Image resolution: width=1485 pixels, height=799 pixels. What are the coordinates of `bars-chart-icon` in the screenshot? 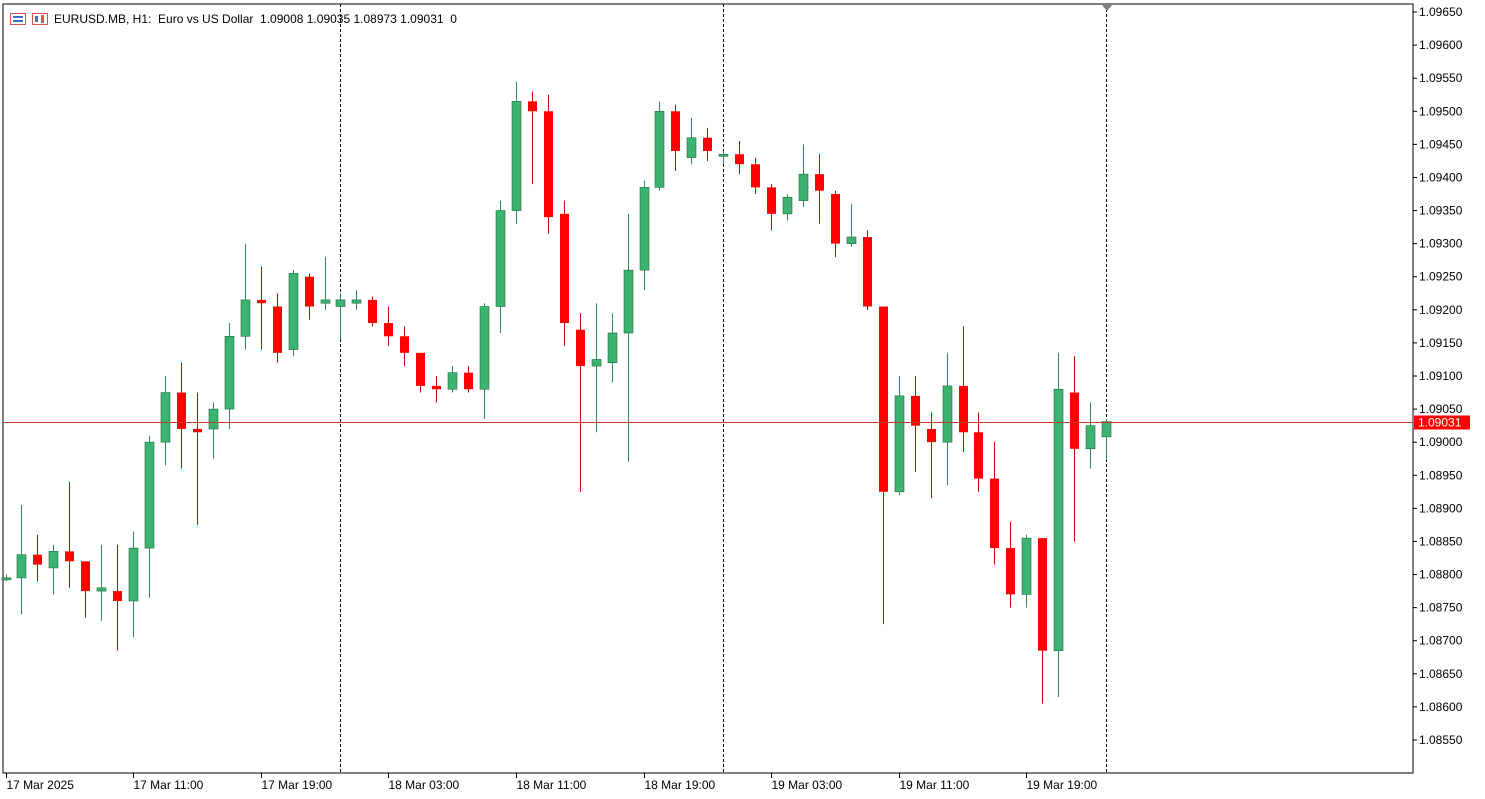 It's located at (18, 19).